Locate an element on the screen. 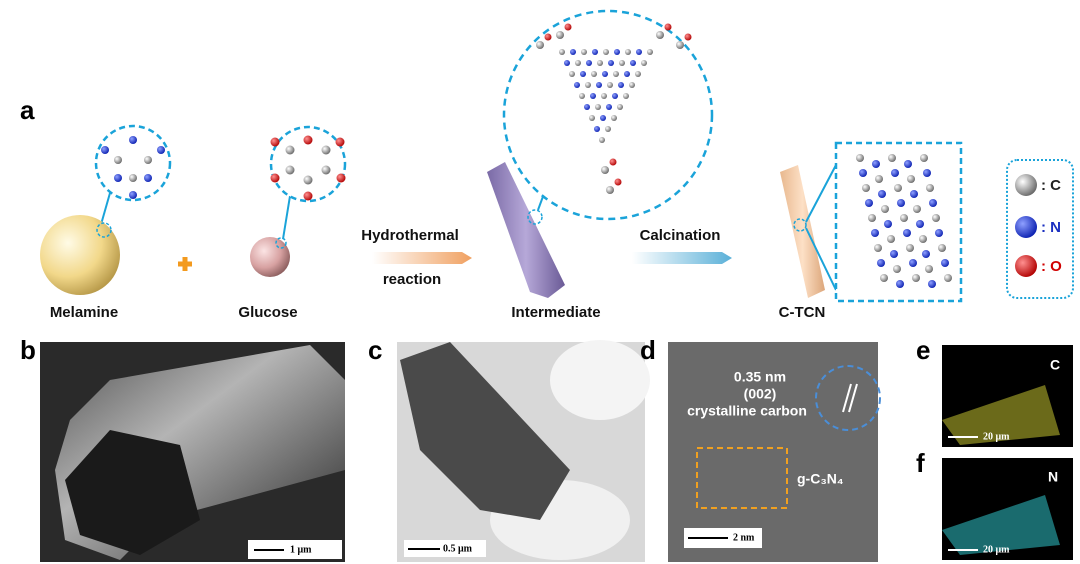  intermediate-label: Intermediate is located at coordinates (555, 312).